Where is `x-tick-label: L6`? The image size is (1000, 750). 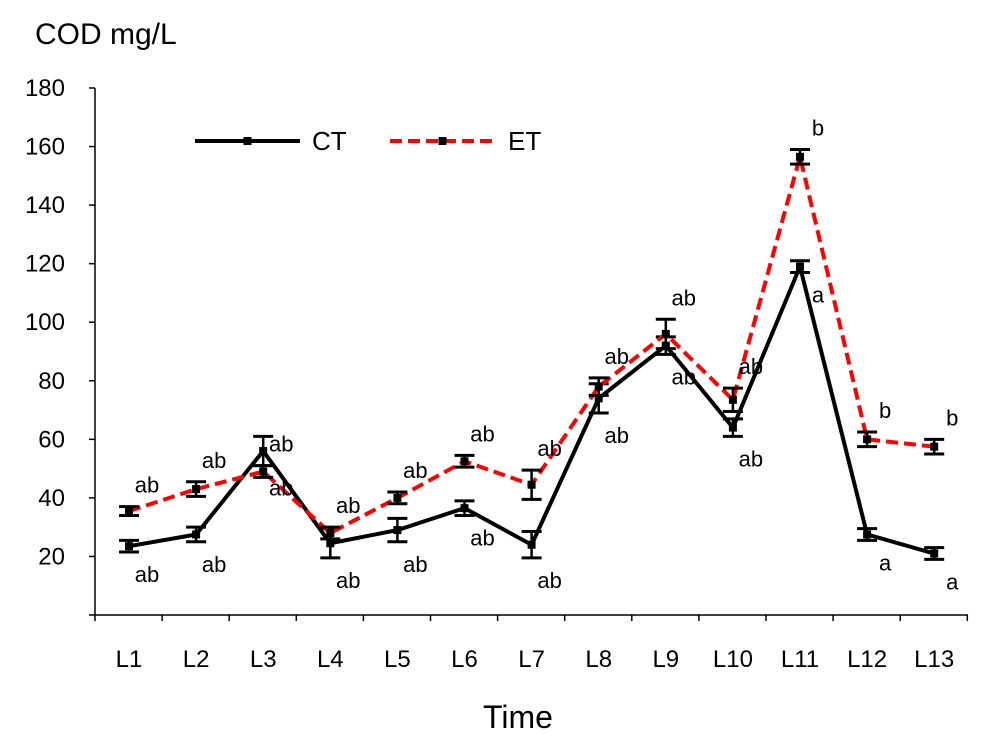 x-tick-label: L6 is located at coordinates (464, 659).